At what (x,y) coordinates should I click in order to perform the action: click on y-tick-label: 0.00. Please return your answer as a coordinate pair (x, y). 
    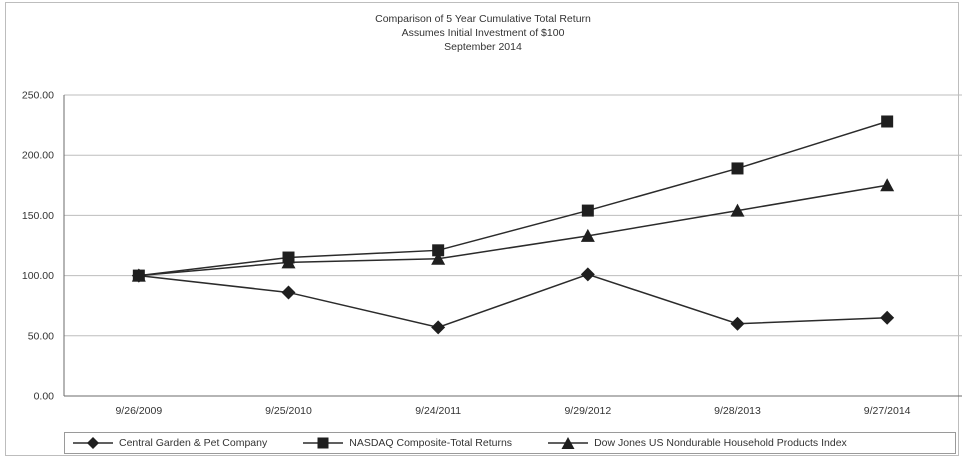
    Looking at the image, I should click on (44, 397).